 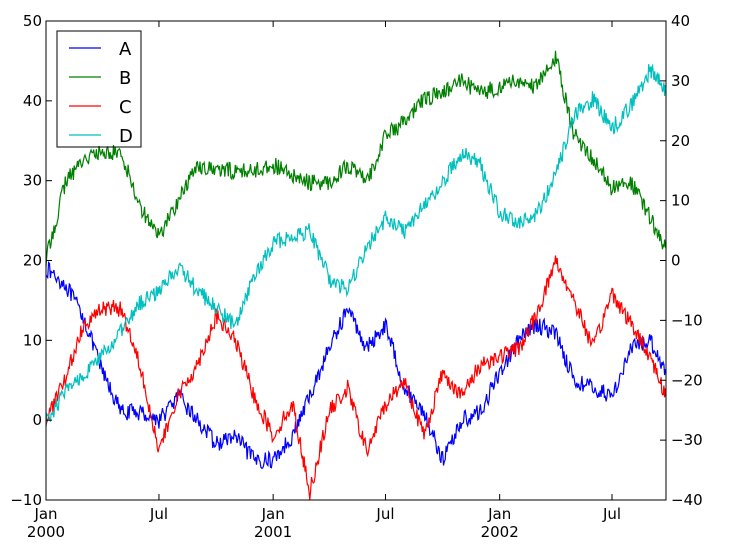 What do you see at coordinates (680, 201) in the screenshot?
I see `y-right-tick-label: 10` at bounding box center [680, 201].